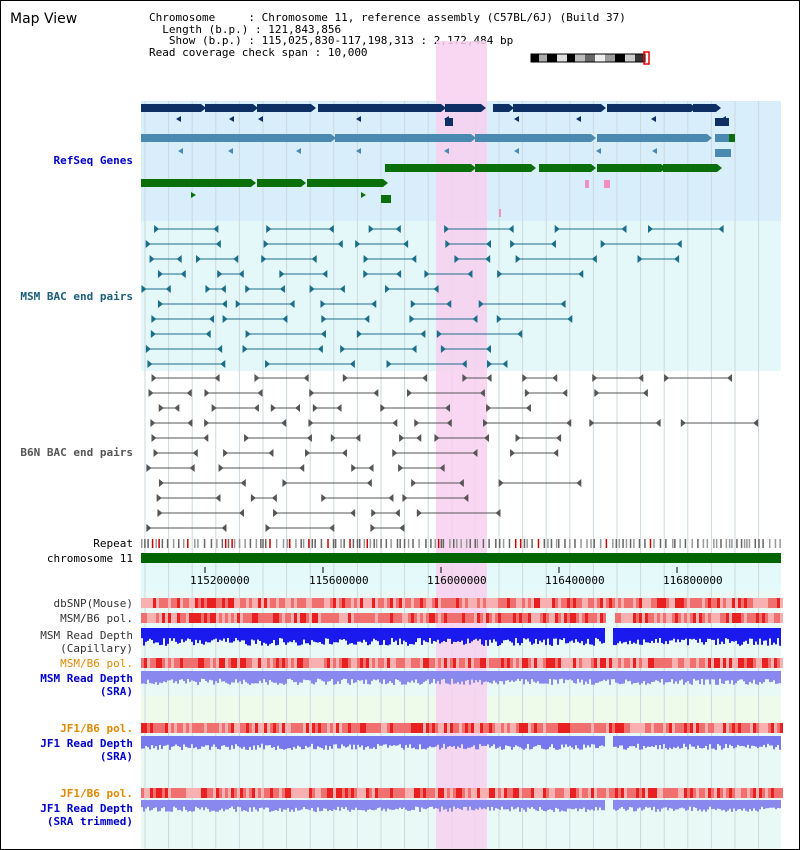  What do you see at coordinates (96, 793) in the screenshot?
I see `track-label-jf1-b6-pol-2: JF1/B6 pol.` at bounding box center [96, 793].